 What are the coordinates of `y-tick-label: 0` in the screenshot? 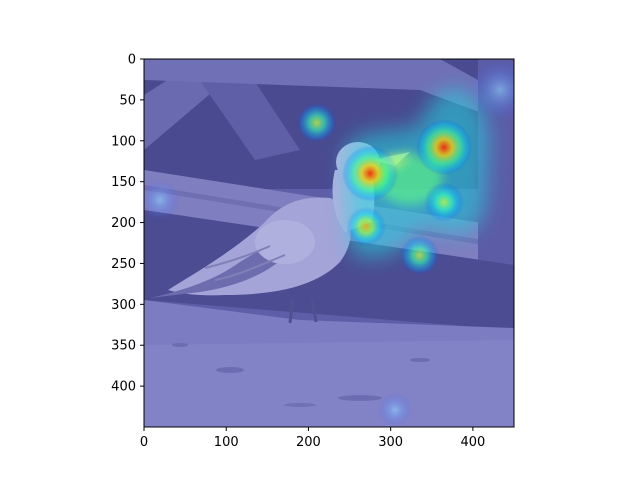 It's located at (132, 60).